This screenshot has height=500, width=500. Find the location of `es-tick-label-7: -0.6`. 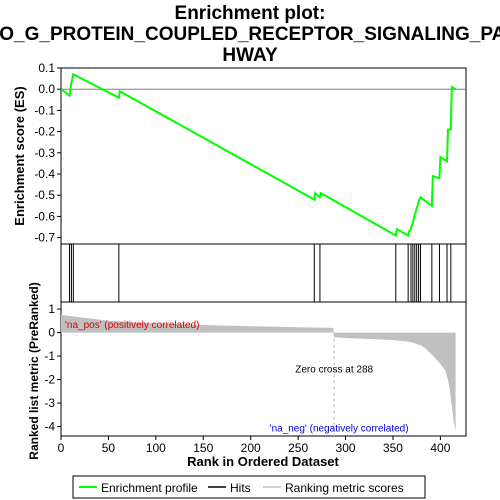

es-tick-label-7: -0.6 is located at coordinates (44, 216).